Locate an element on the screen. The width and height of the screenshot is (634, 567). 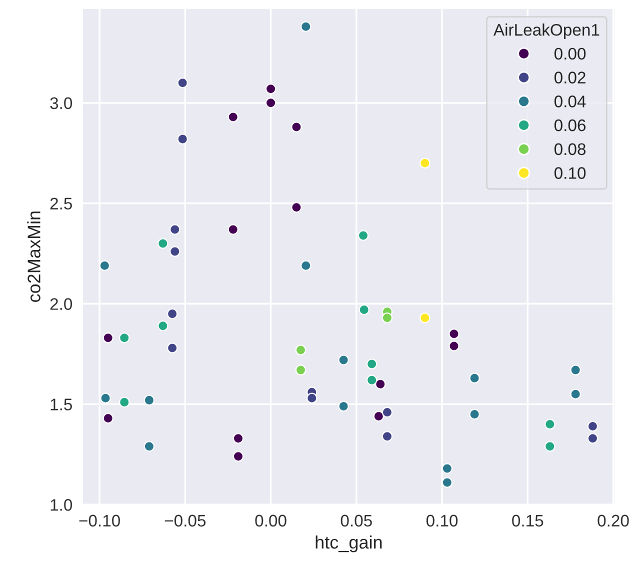
x-tick-label: 0.20 is located at coordinates (613, 520).